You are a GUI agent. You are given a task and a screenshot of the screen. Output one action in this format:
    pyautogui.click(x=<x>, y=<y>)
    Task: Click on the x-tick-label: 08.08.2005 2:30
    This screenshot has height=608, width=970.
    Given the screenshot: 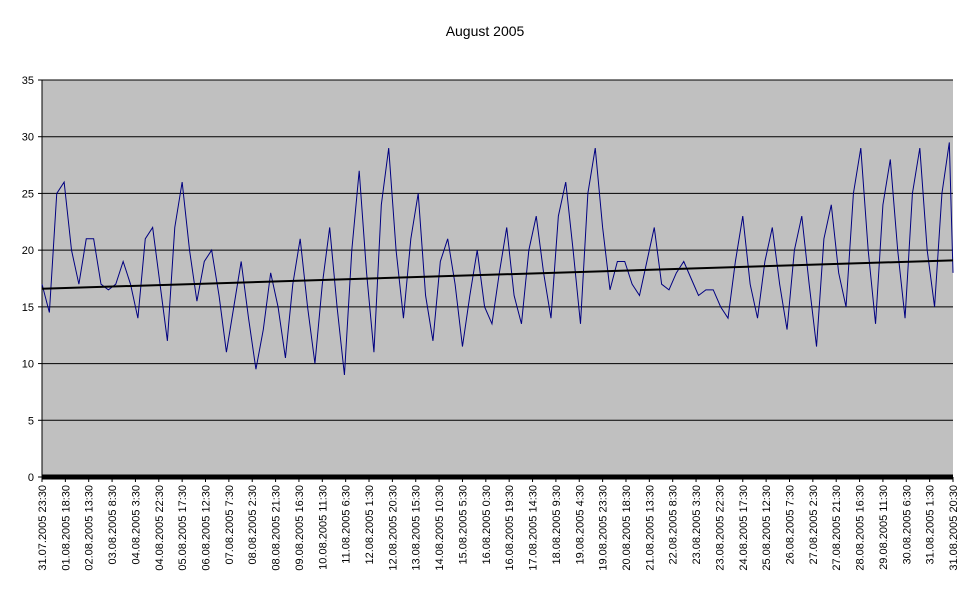 What is the action you would take?
    pyautogui.click(x=253, y=525)
    